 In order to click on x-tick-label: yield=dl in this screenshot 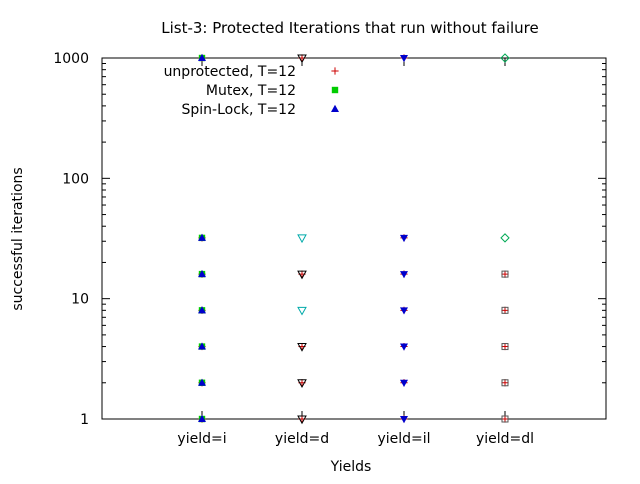, I will do `click(505, 439)`.